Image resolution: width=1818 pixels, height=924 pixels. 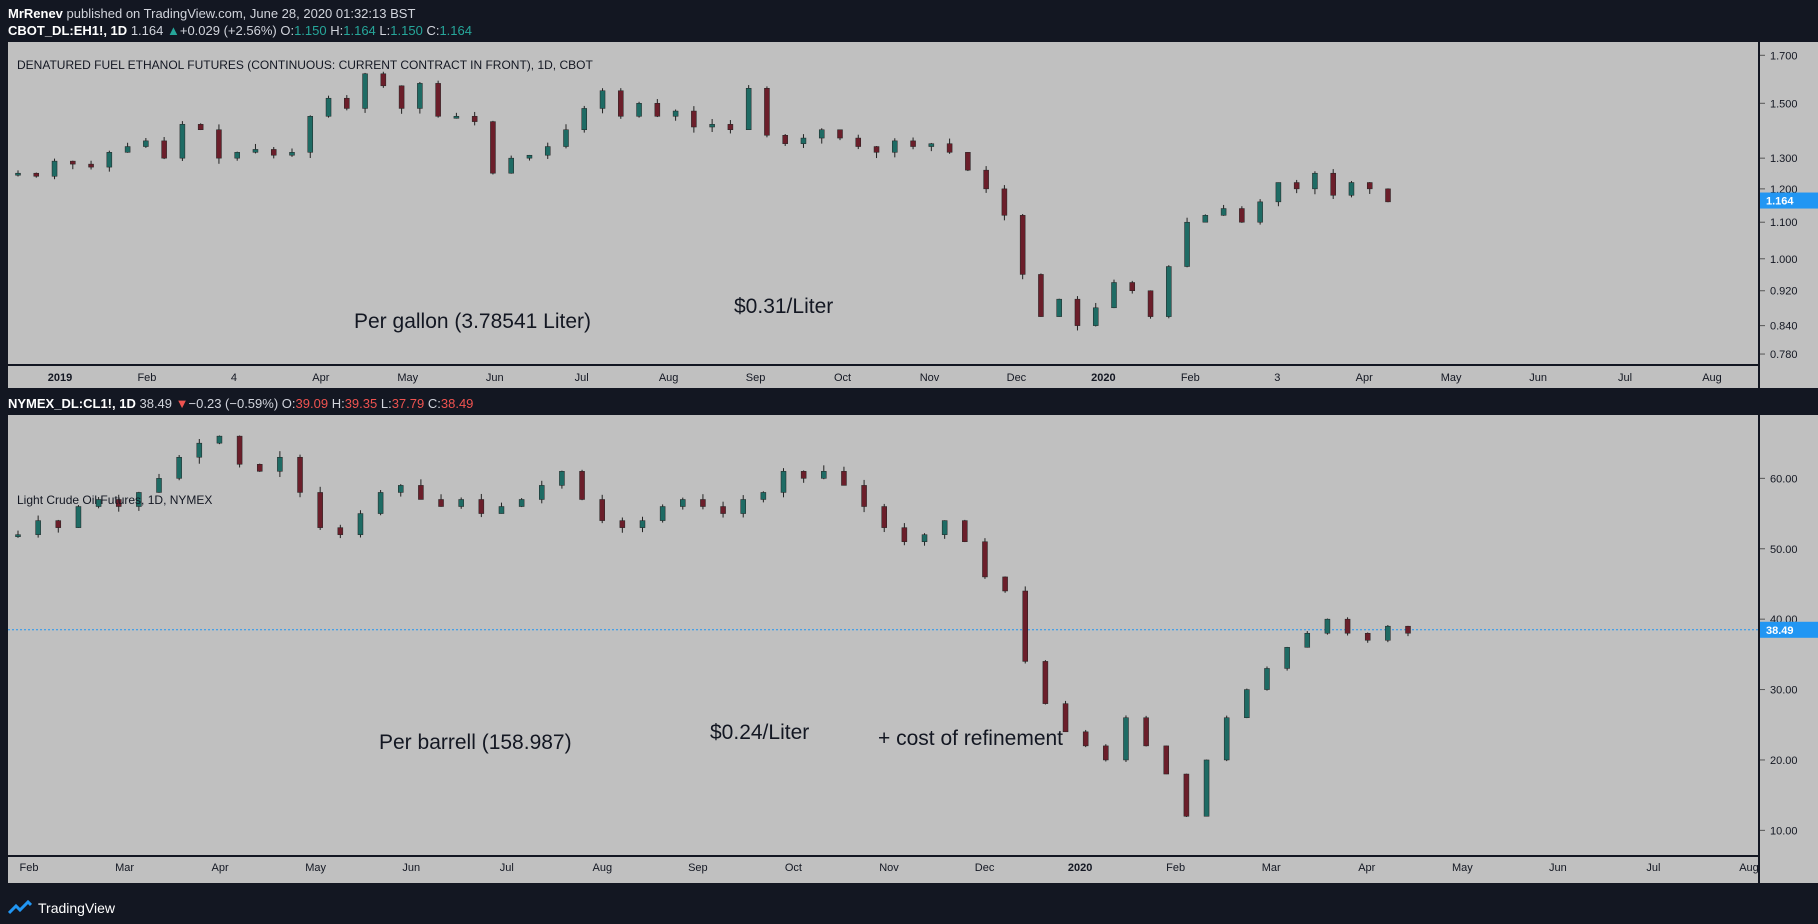 I want to click on down-triangle-icon: ▼, so click(x=182, y=403).